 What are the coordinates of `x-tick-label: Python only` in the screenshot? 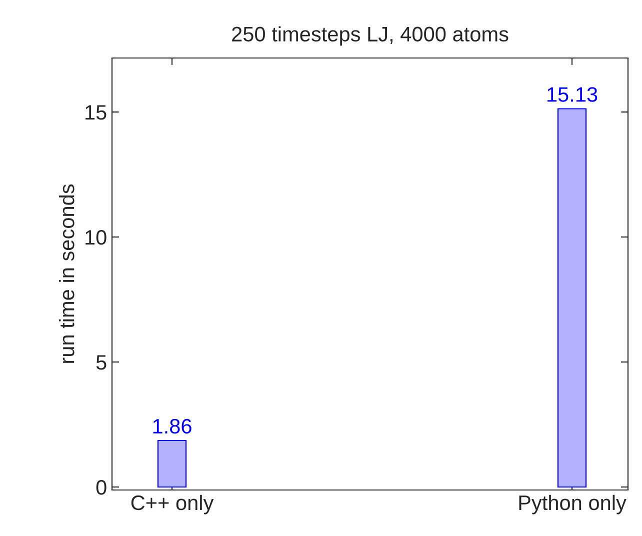 It's located at (572, 504).